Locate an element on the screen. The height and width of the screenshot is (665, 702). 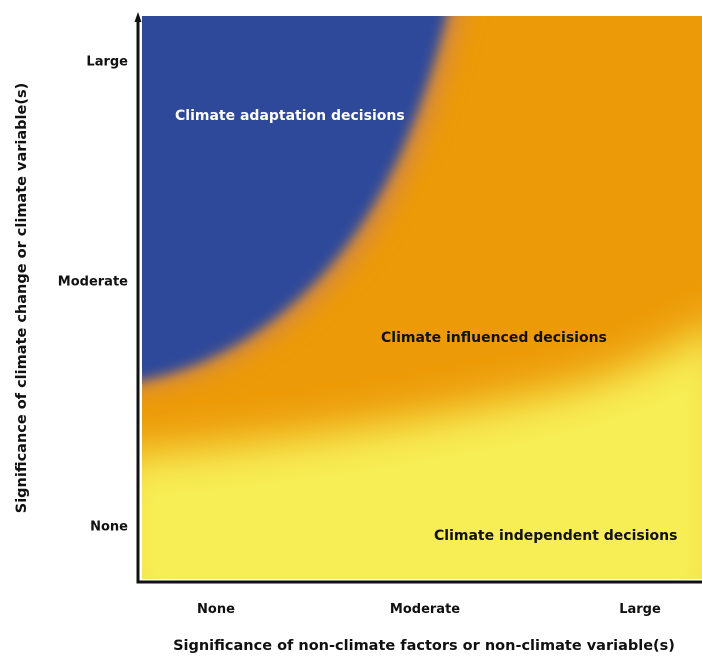
adaptation-region-label: Climate adaptation decisions is located at coordinates (290, 116).